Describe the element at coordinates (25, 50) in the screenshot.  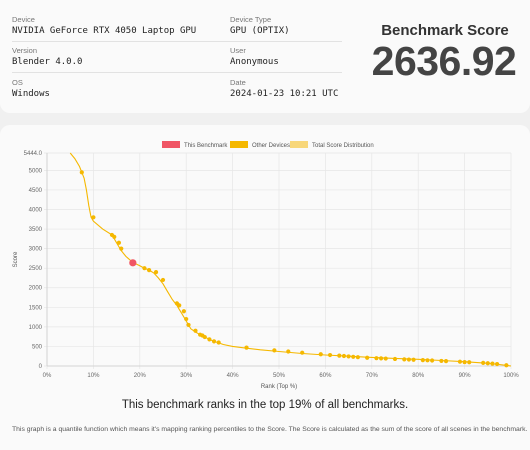
I see `version-label: Version` at that location.